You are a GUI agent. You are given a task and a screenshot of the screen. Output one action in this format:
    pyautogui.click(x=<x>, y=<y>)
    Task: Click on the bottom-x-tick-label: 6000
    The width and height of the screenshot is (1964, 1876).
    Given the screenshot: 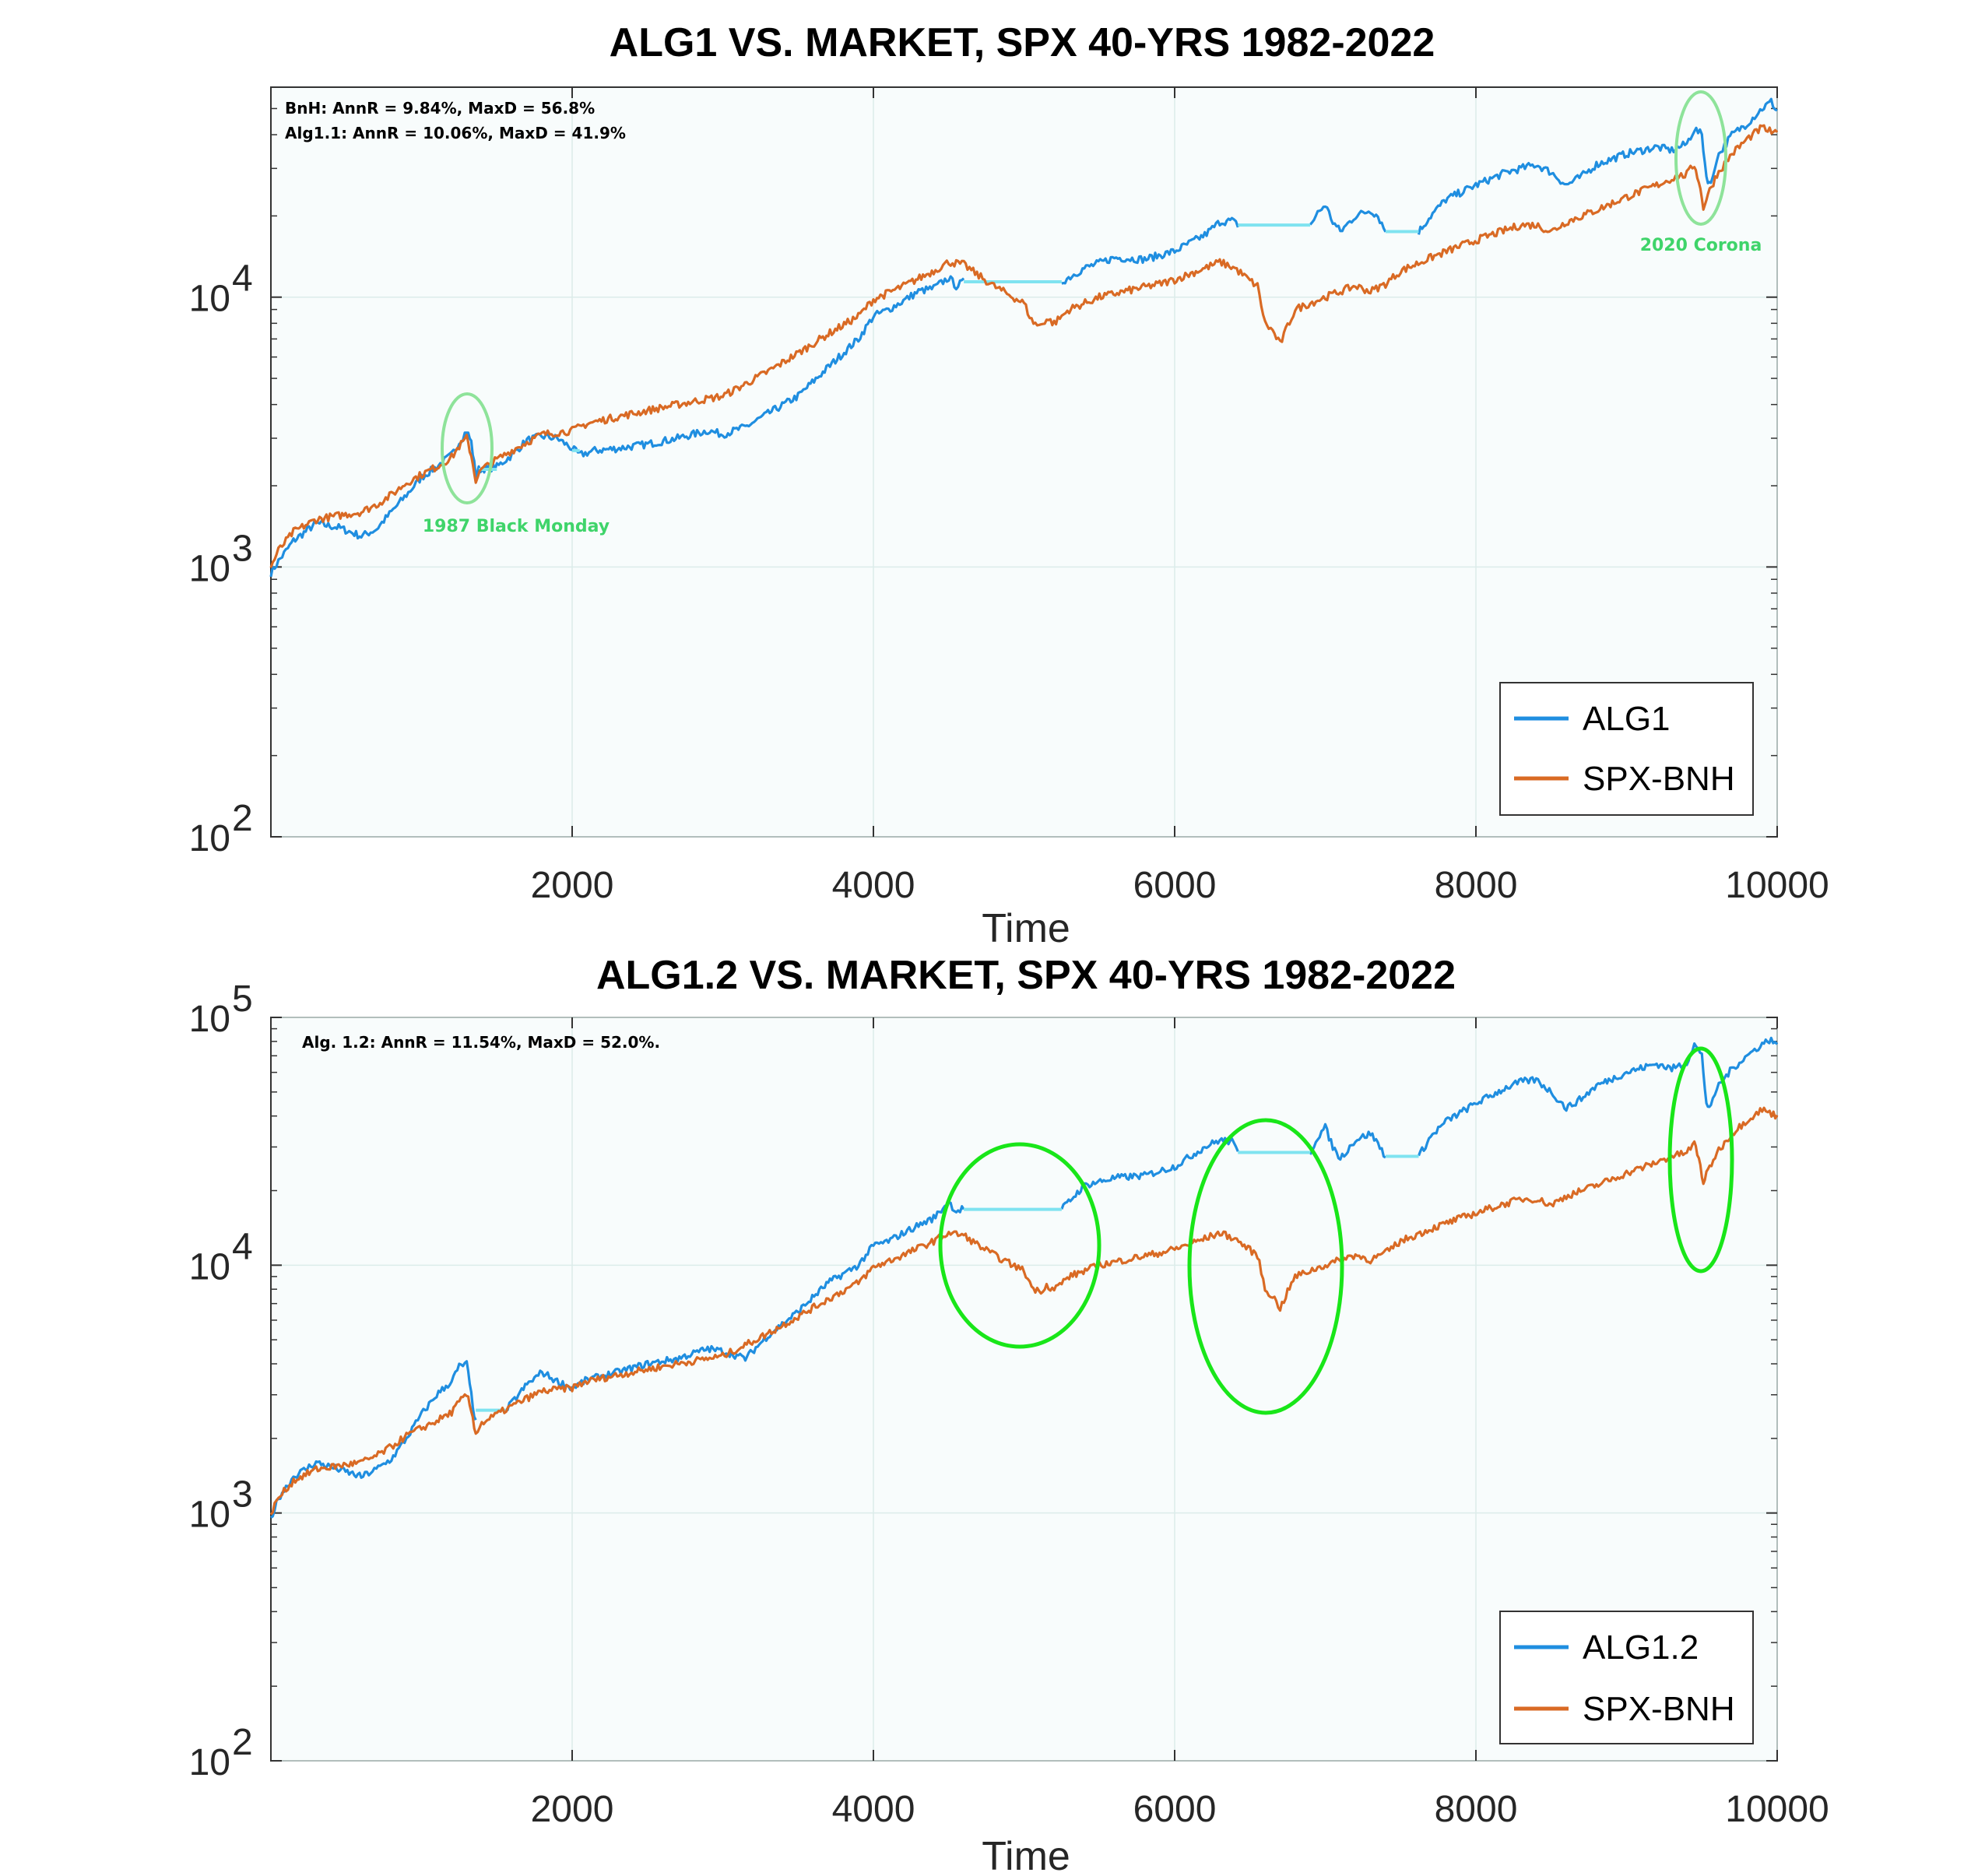 What is the action you would take?
    pyautogui.click(x=1175, y=1809)
    